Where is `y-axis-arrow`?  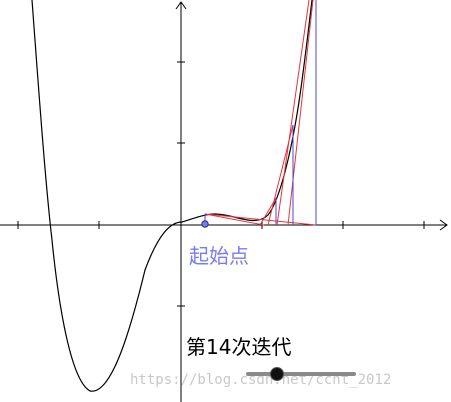 y-axis-arrow is located at coordinates (181, 5).